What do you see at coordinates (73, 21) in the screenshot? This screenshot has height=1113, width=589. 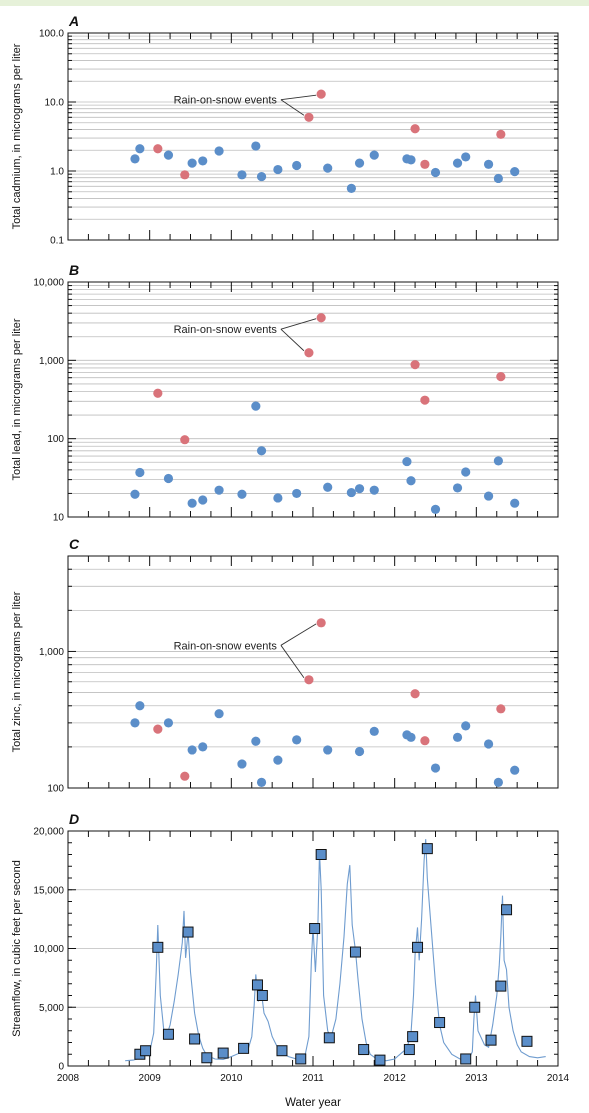 I see `panel-a-letter: A` at bounding box center [73, 21].